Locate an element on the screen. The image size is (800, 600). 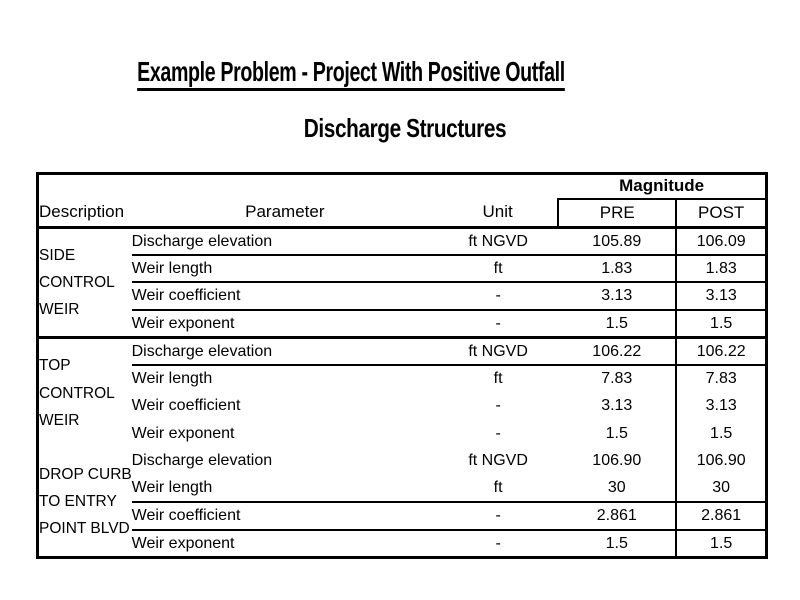
cell-pre: 1.83 is located at coordinates (617, 269).